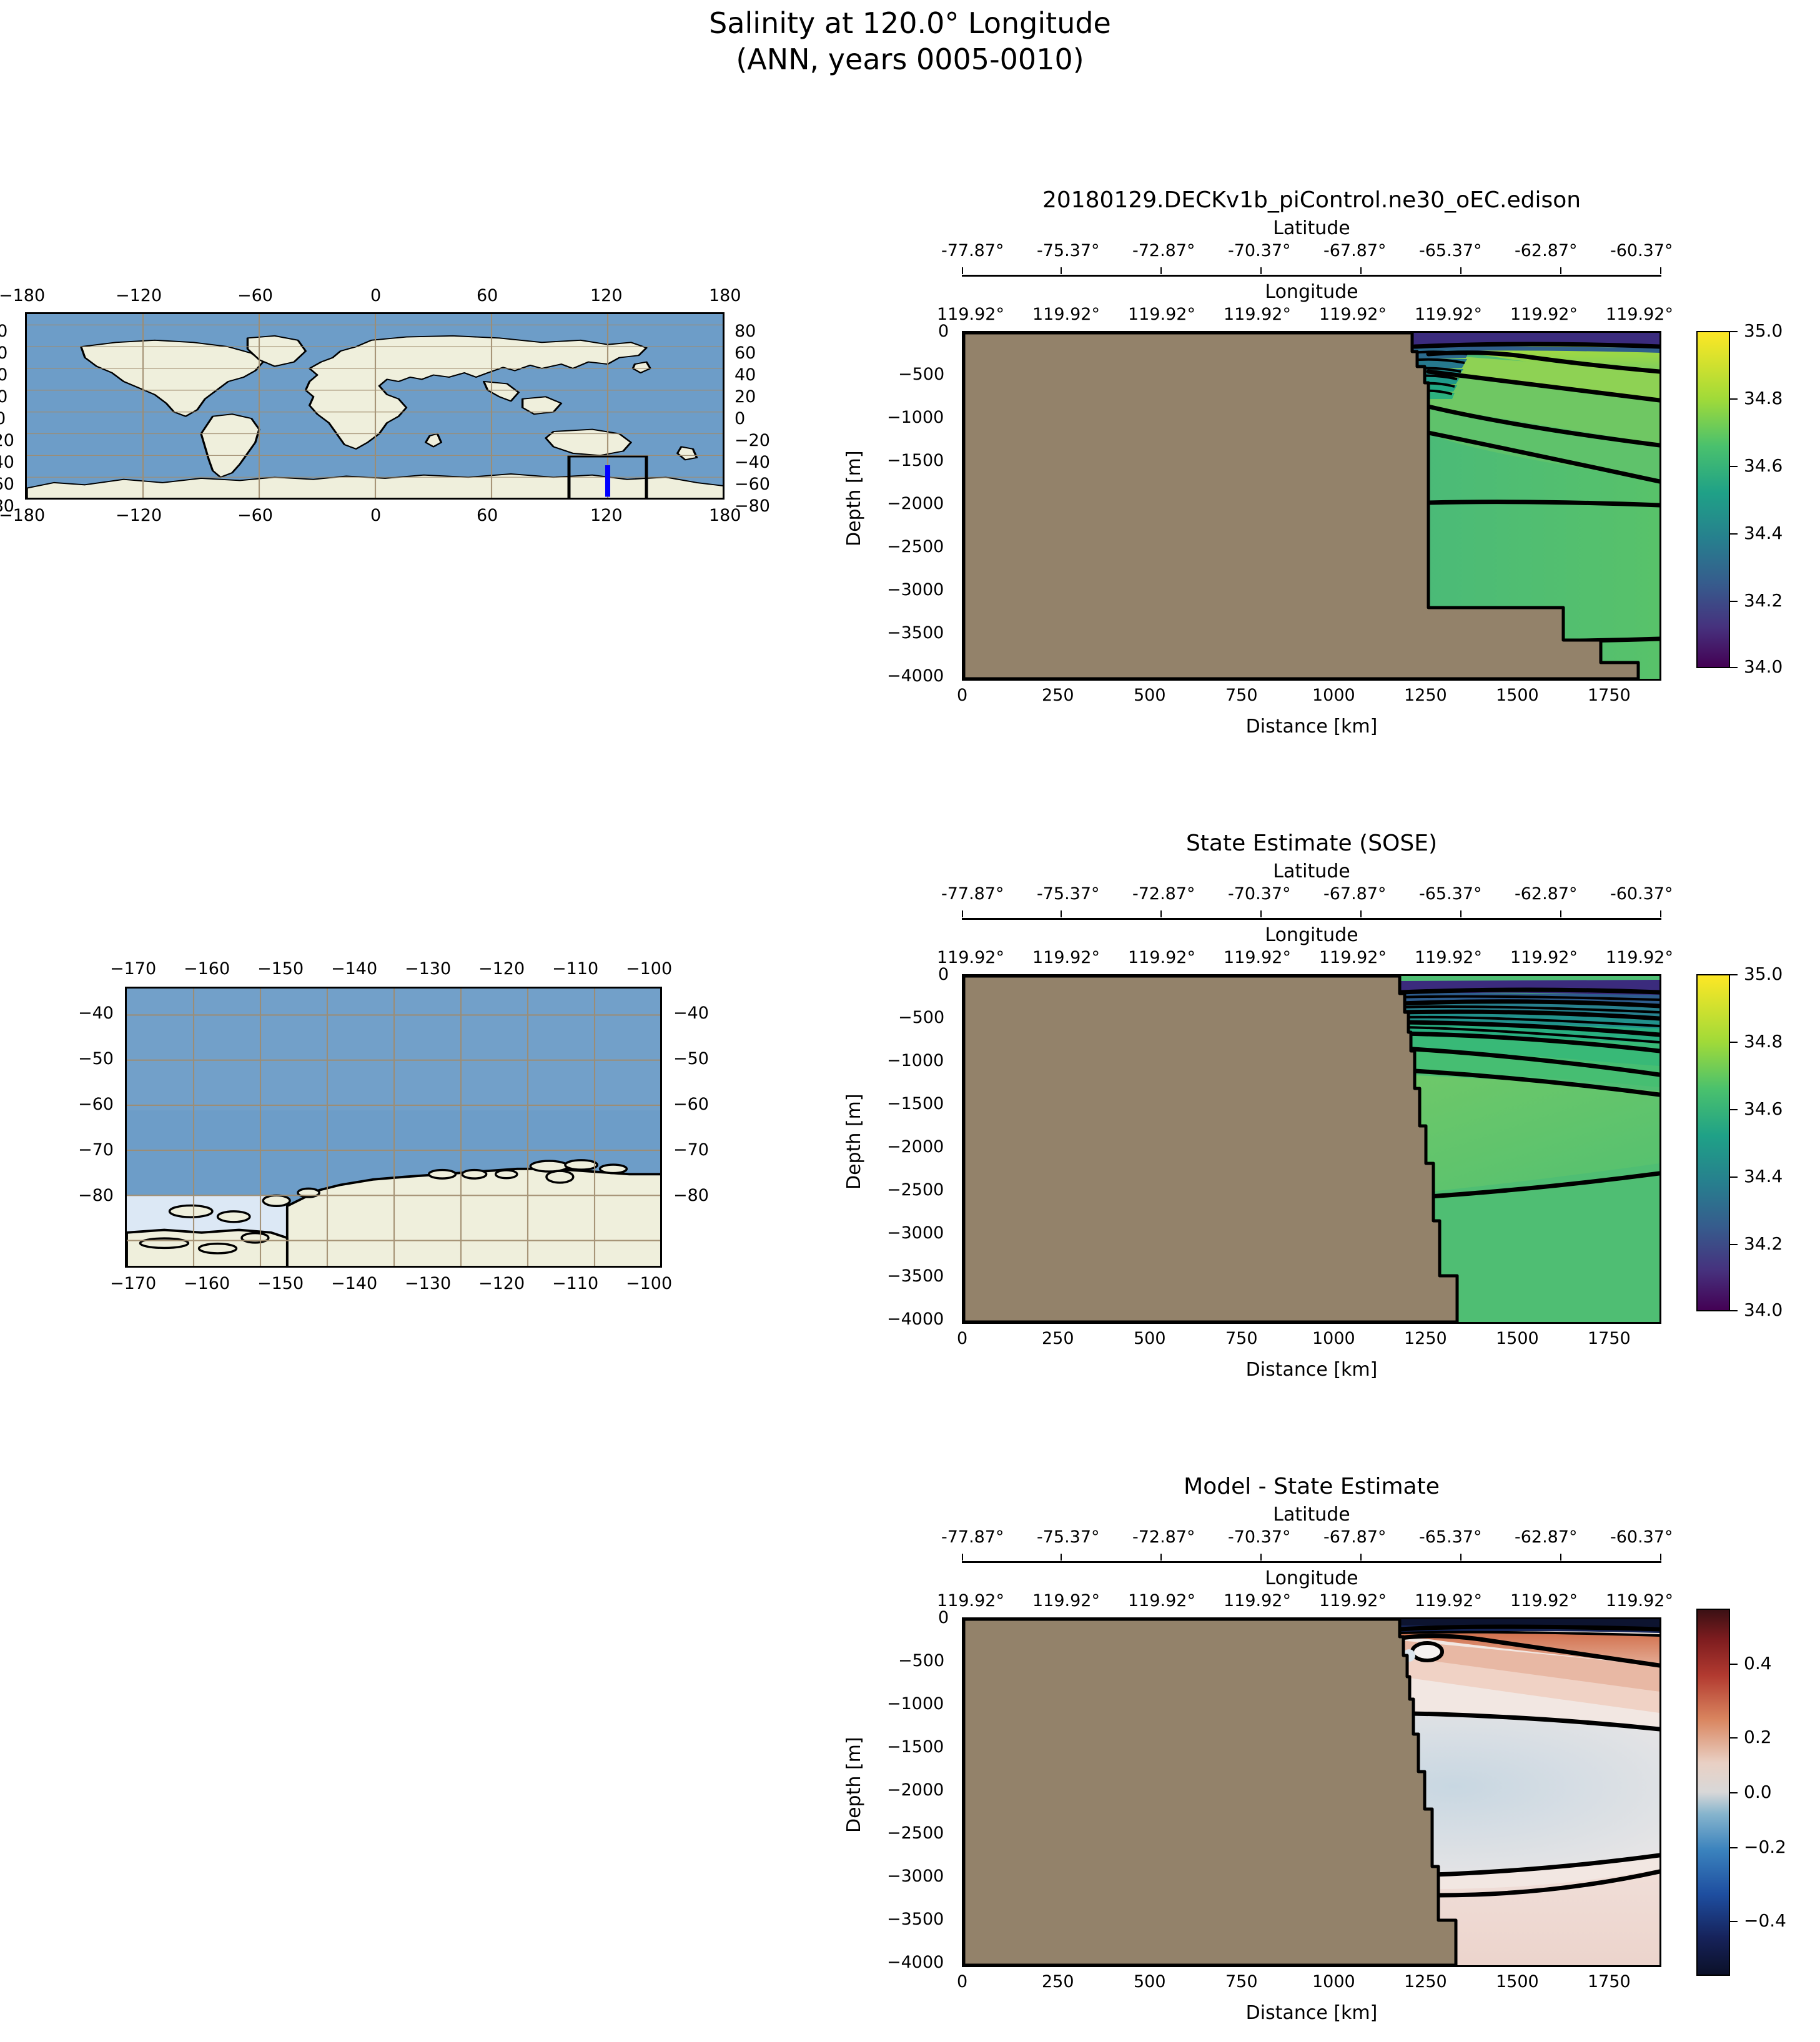 The image size is (1820, 2042). Describe the element at coordinates (752, 440) in the screenshot. I see `world-lat-tick: −20` at that location.